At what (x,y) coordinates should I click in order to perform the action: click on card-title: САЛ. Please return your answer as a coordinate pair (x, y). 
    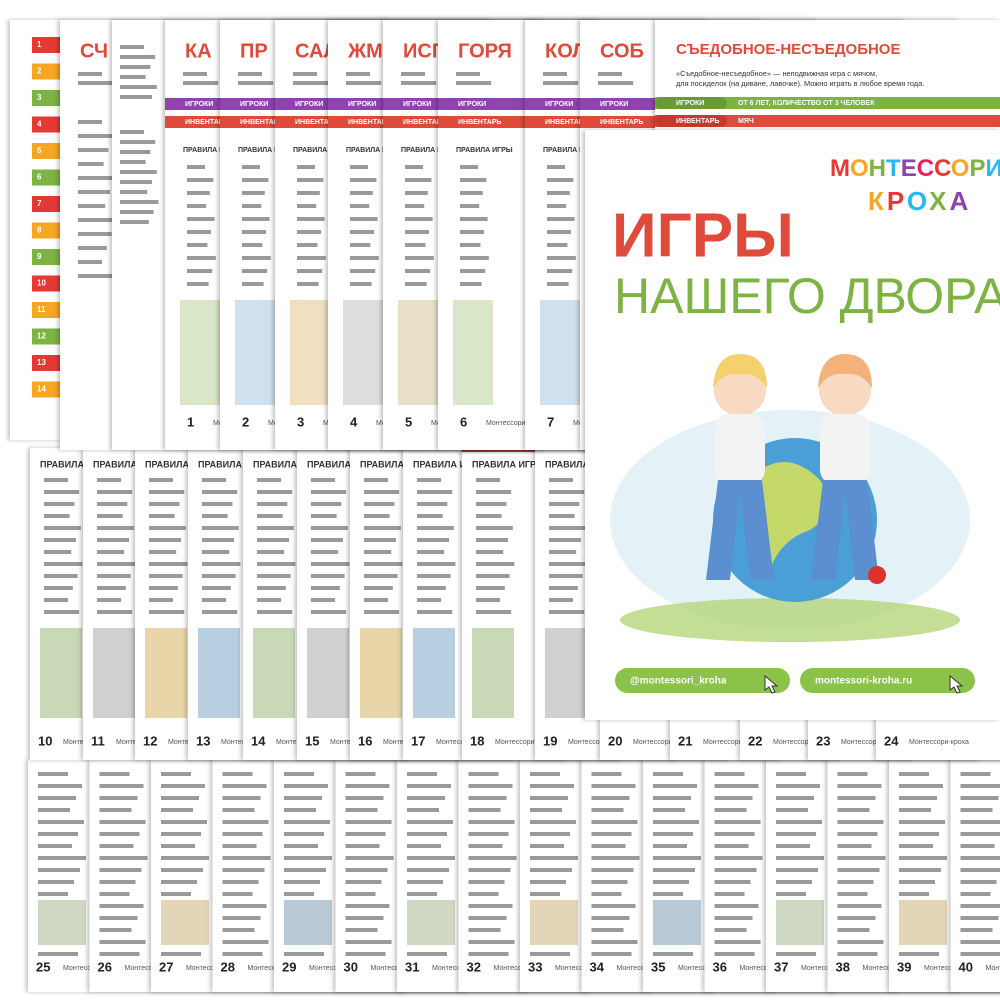
    Looking at the image, I should click on (316, 51).